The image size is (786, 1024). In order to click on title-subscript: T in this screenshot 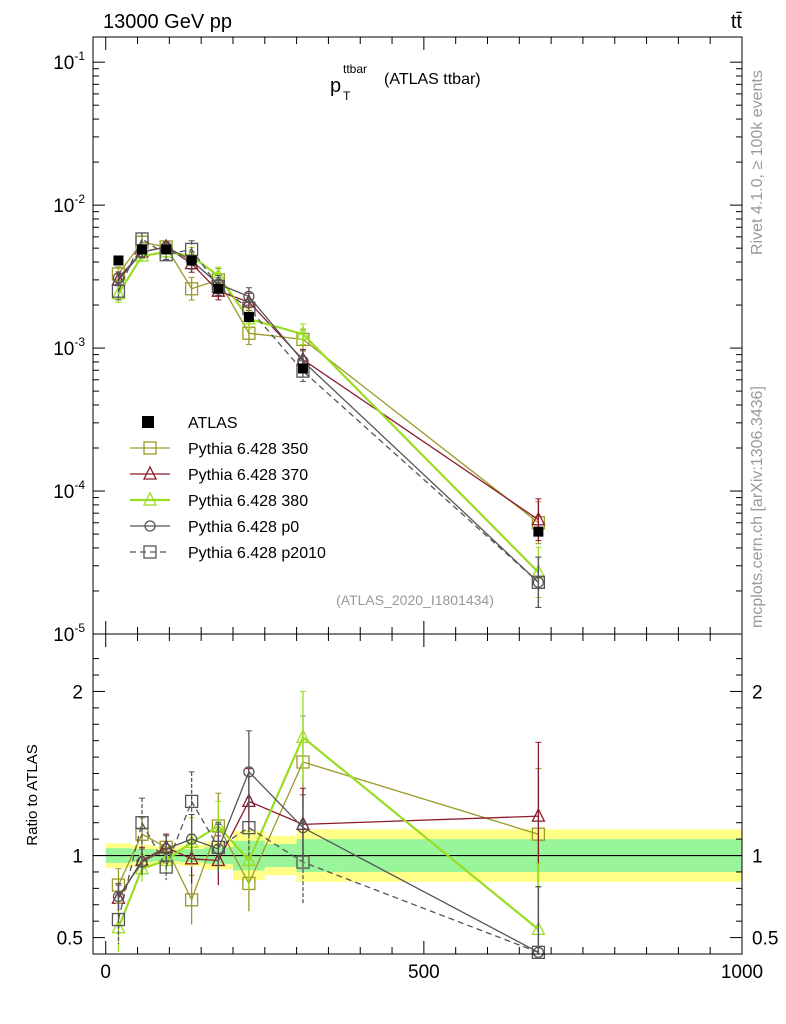, I will do `click(347, 96)`.